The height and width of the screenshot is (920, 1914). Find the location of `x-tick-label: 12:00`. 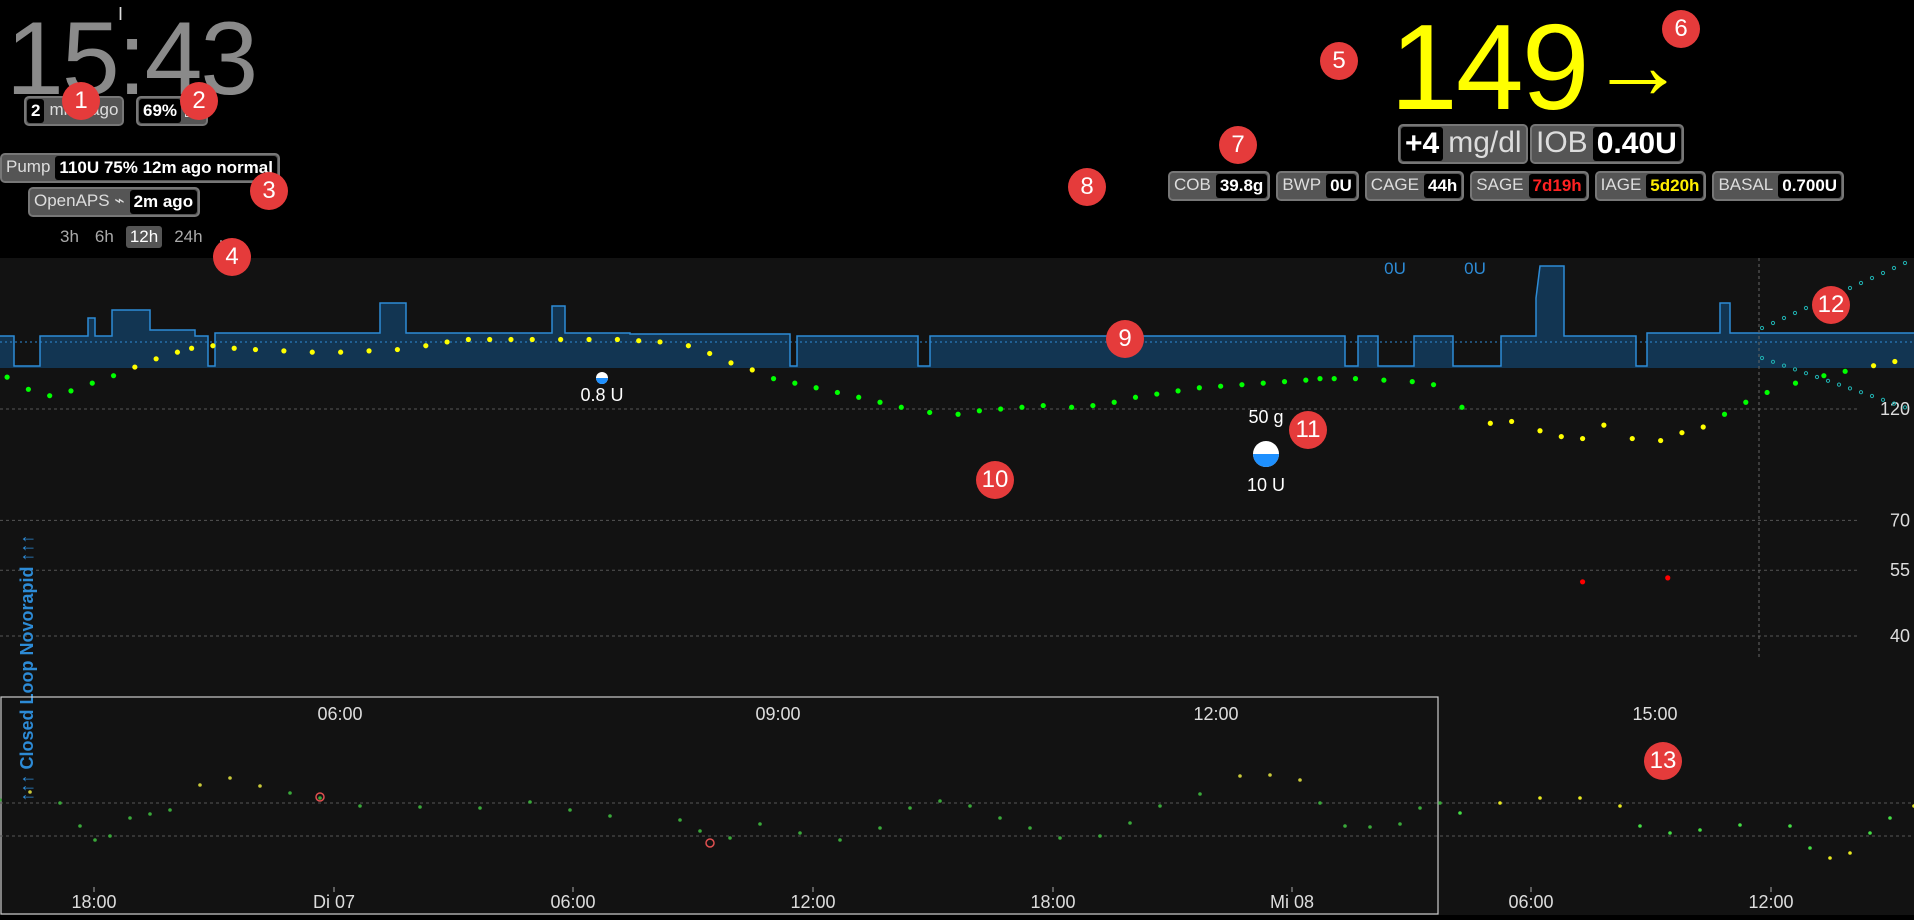

x-tick-label: 12:00 is located at coordinates (1215, 714).